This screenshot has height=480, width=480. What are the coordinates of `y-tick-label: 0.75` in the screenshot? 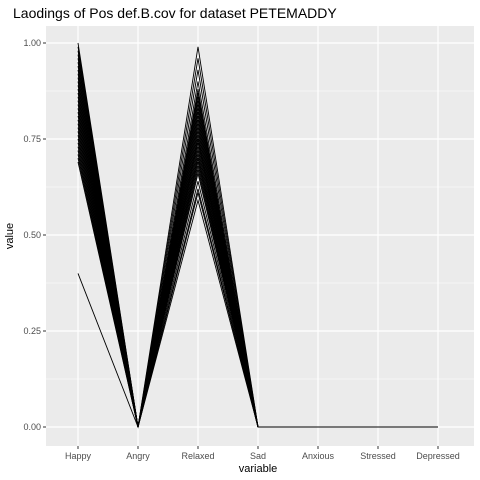 It's located at (32, 139).